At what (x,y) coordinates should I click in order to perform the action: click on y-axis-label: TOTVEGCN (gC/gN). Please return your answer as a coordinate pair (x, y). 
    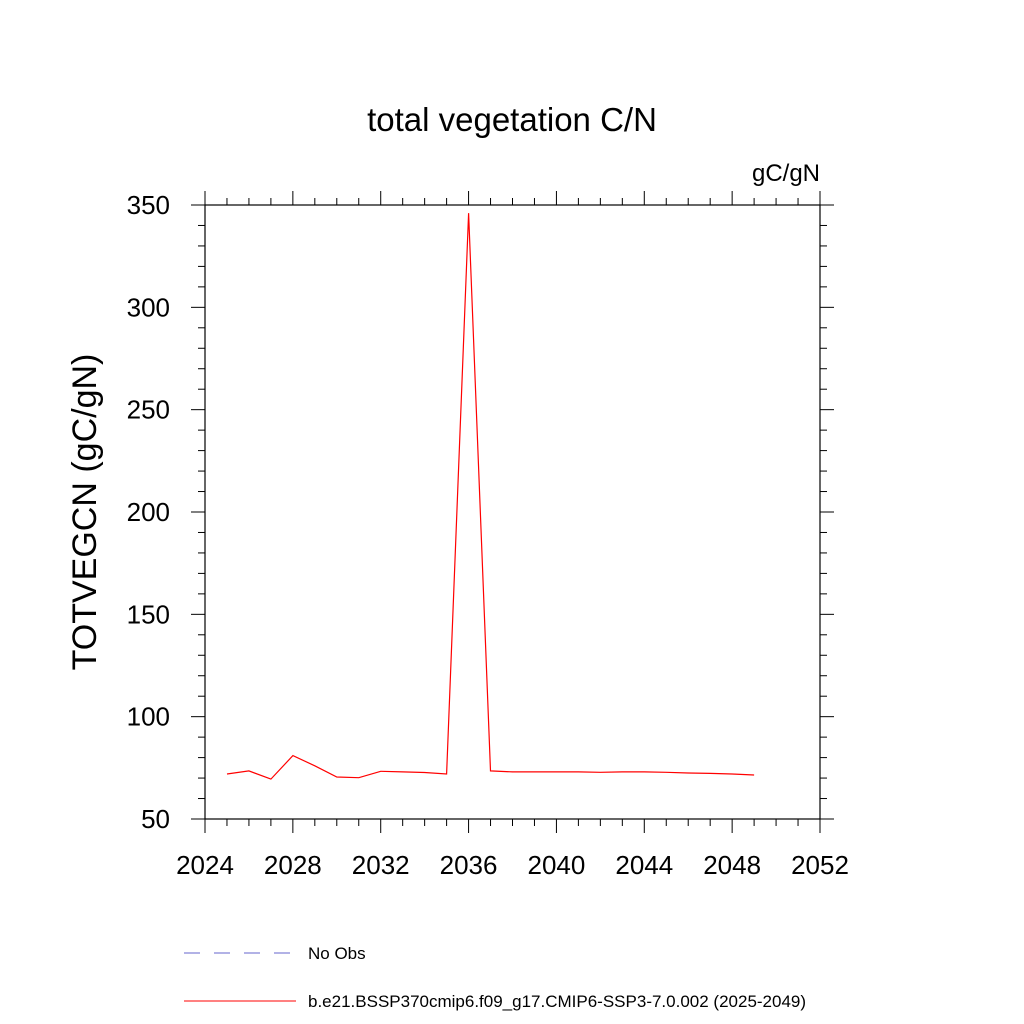
    Looking at the image, I should click on (85, 512).